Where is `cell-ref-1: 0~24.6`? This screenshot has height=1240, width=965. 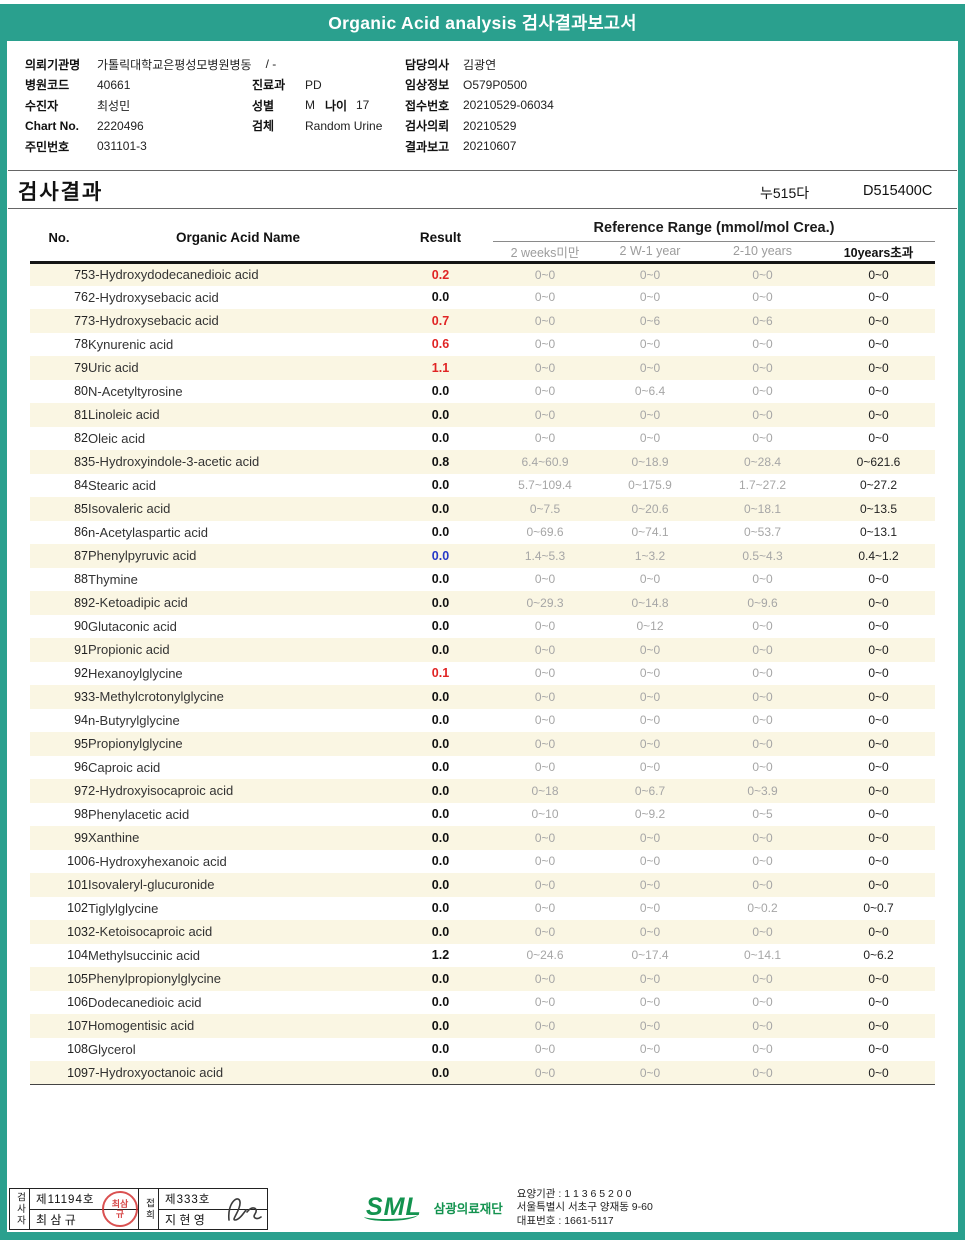 cell-ref-1: 0~24.6 is located at coordinates (545, 955).